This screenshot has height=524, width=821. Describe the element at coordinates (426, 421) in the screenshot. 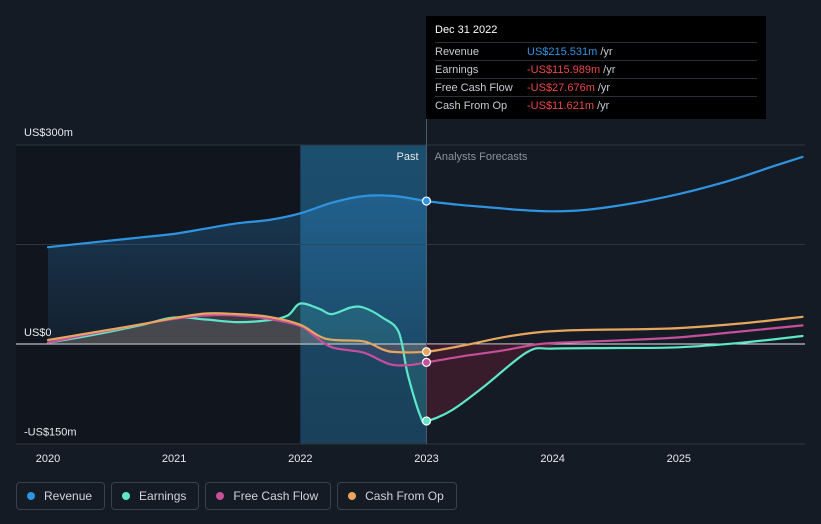

I see `marker-earnings` at that location.